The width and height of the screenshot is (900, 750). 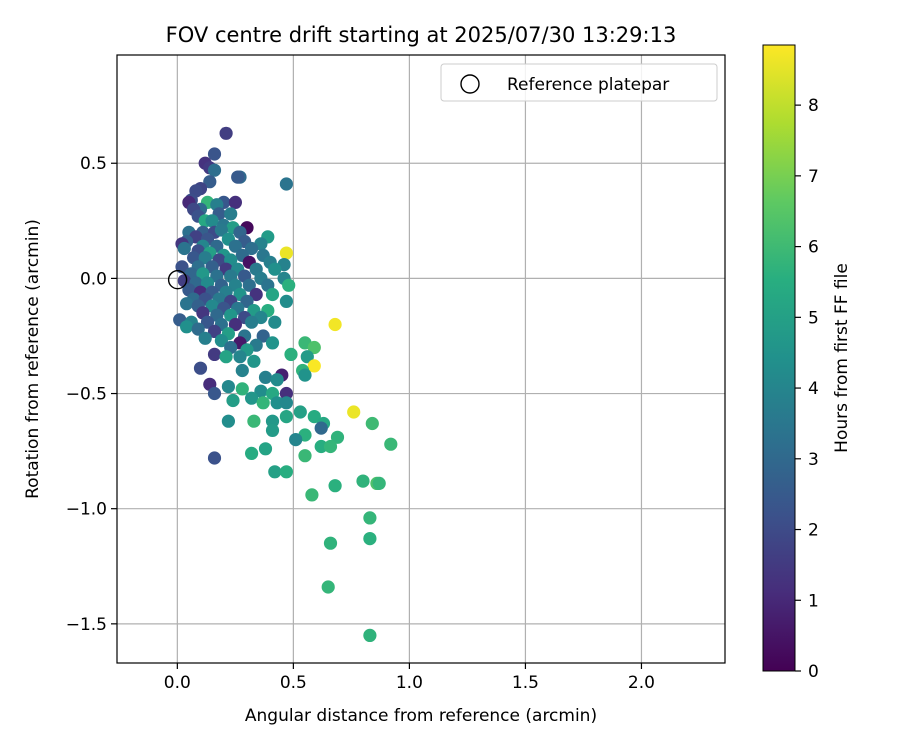 I want to click on x-tick-label: 1.5, so click(x=525, y=683).